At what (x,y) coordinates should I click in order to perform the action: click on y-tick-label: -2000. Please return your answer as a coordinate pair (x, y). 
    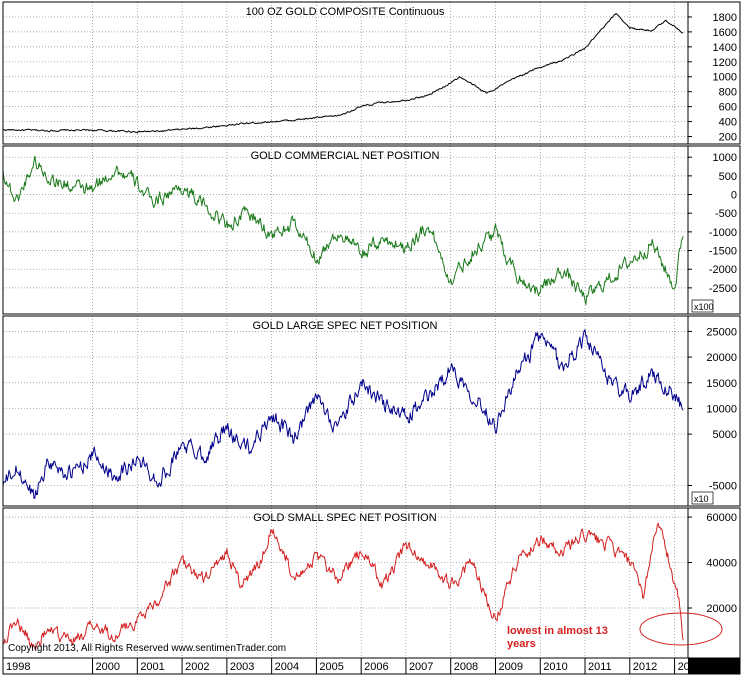
    Looking at the image, I should click on (723, 270).